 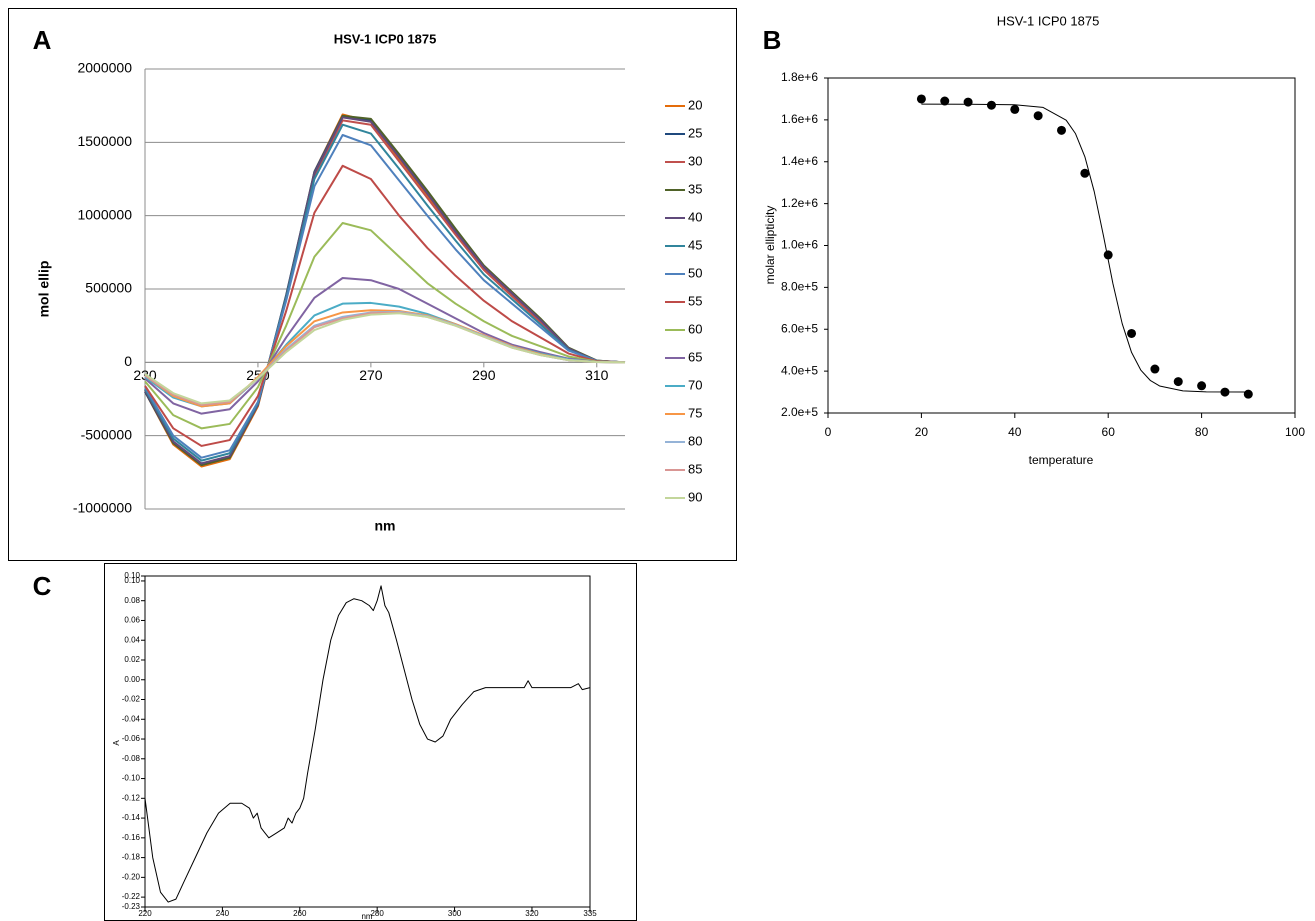 What do you see at coordinates (131, 738) in the screenshot?
I see `y-tick-label: -0.06` at bounding box center [131, 738].